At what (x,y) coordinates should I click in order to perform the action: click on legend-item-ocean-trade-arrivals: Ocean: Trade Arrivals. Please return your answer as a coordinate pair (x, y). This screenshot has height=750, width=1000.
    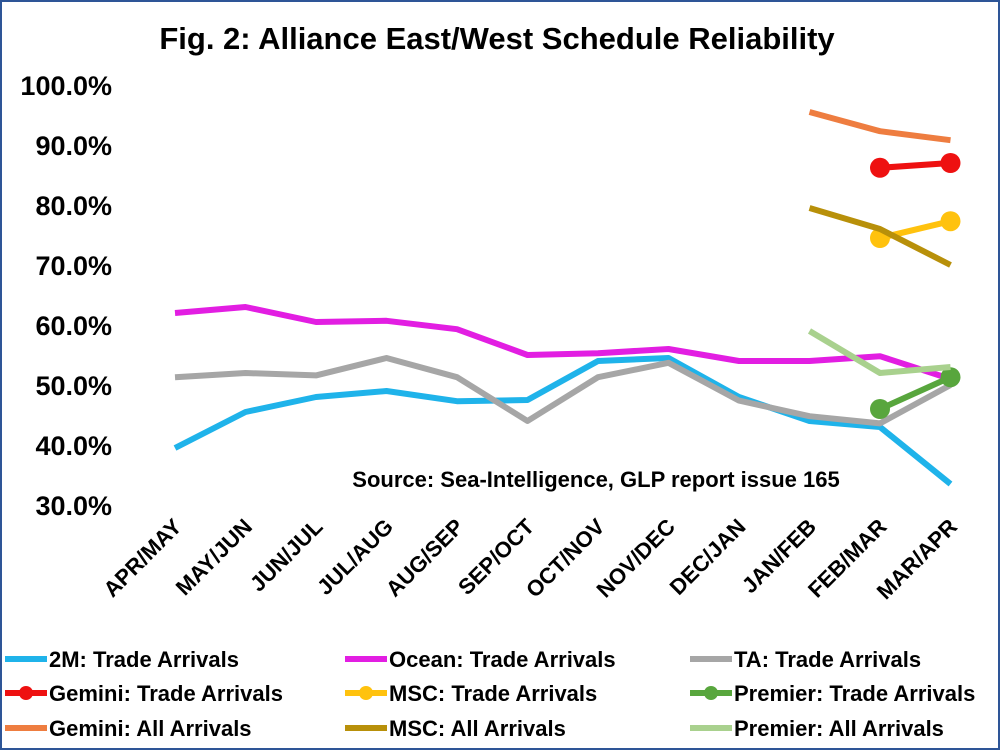
    Looking at the image, I should click on (480, 659).